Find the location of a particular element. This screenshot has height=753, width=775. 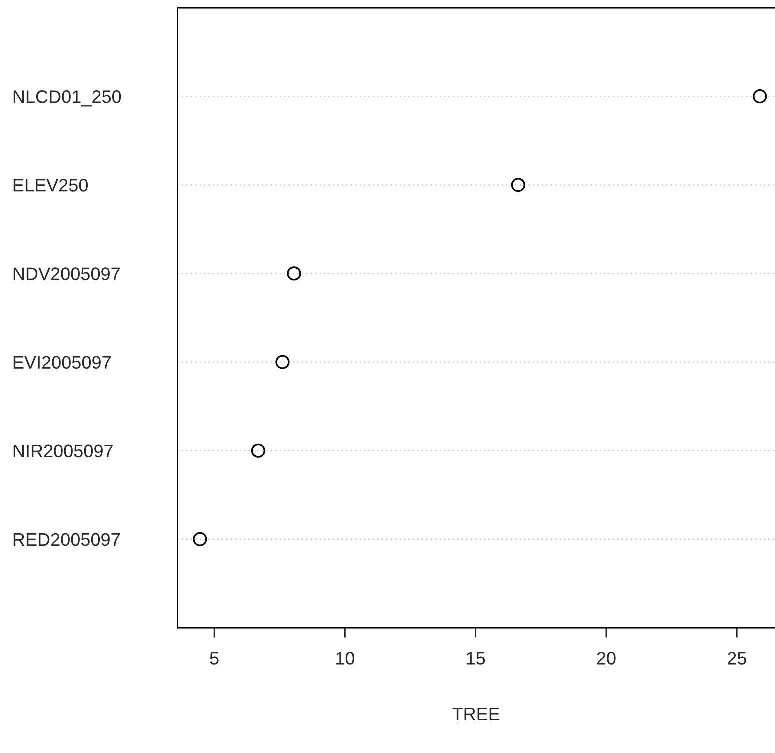

x-tick-label: 20 is located at coordinates (606, 658).